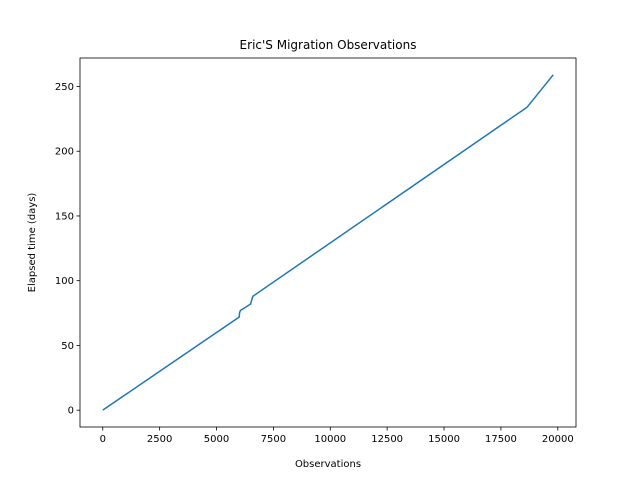  I want to click on x-tick-label: 5000, so click(216, 439).